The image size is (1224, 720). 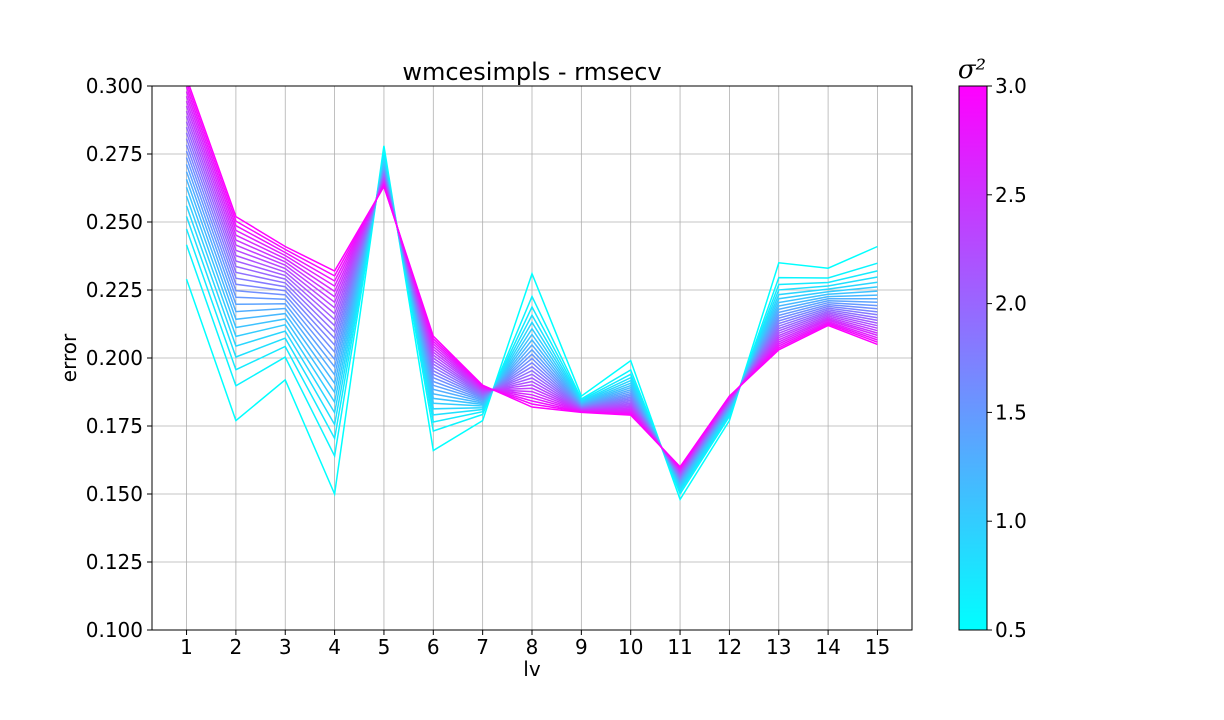 What do you see at coordinates (1011, 195) in the screenshot?
I see `colorbar-tick-label: 2.5` at bounding box center [1011, 195].